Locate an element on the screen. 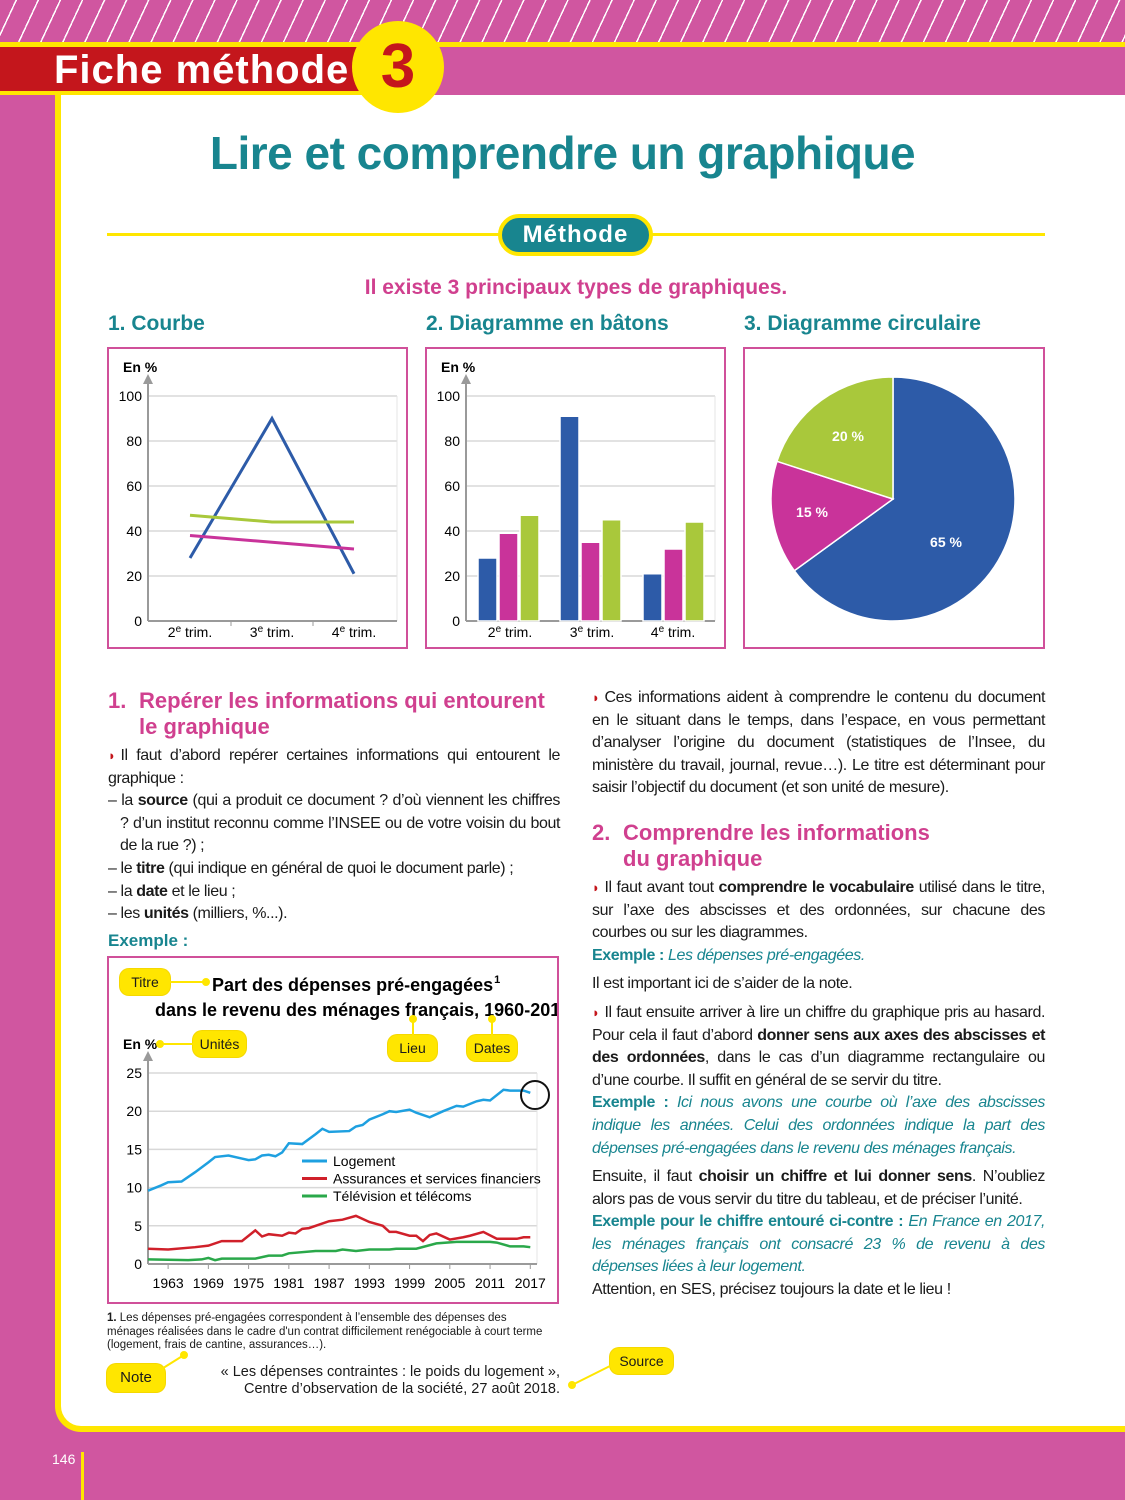 This screenshot has height=1500, width=1125. header-label: Fiche méthode is located at coordinates (202, 70).